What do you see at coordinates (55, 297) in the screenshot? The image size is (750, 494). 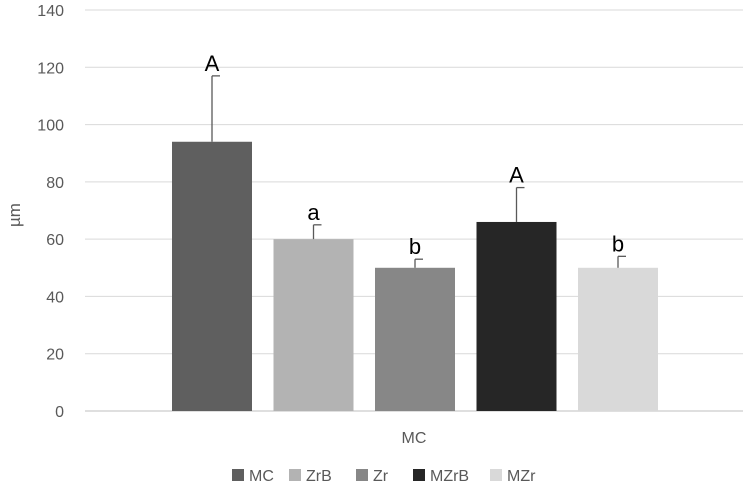 I see `y-tick-label: 40` at bounding box center [55, 297].